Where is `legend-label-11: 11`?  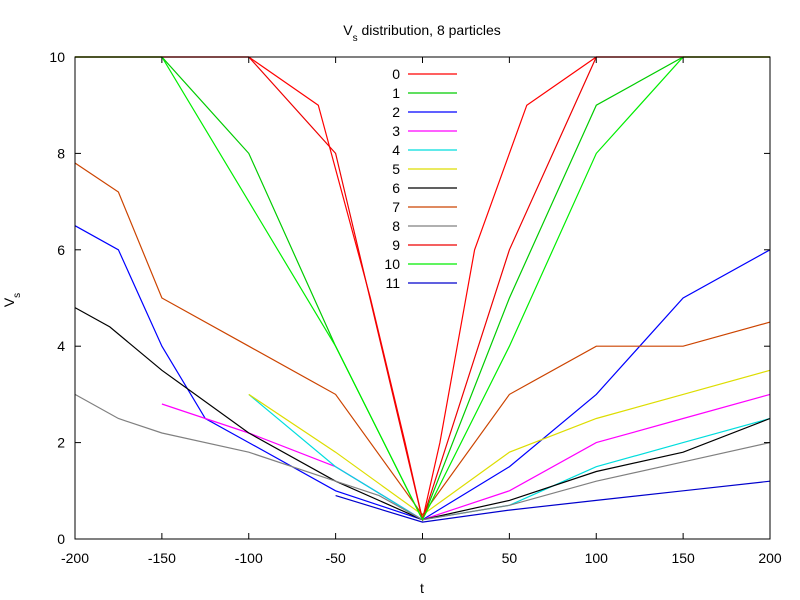 legend-label-11: 11 is located at coordinates (392, 283).